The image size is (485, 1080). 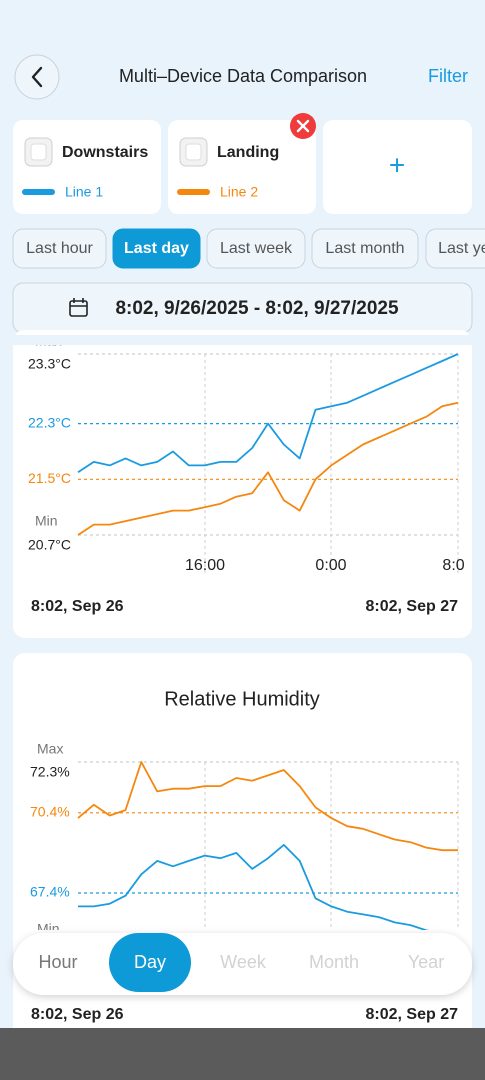 I want to click on period-tabs: Hour Day Week Month Year, so click(x=241, y=962).